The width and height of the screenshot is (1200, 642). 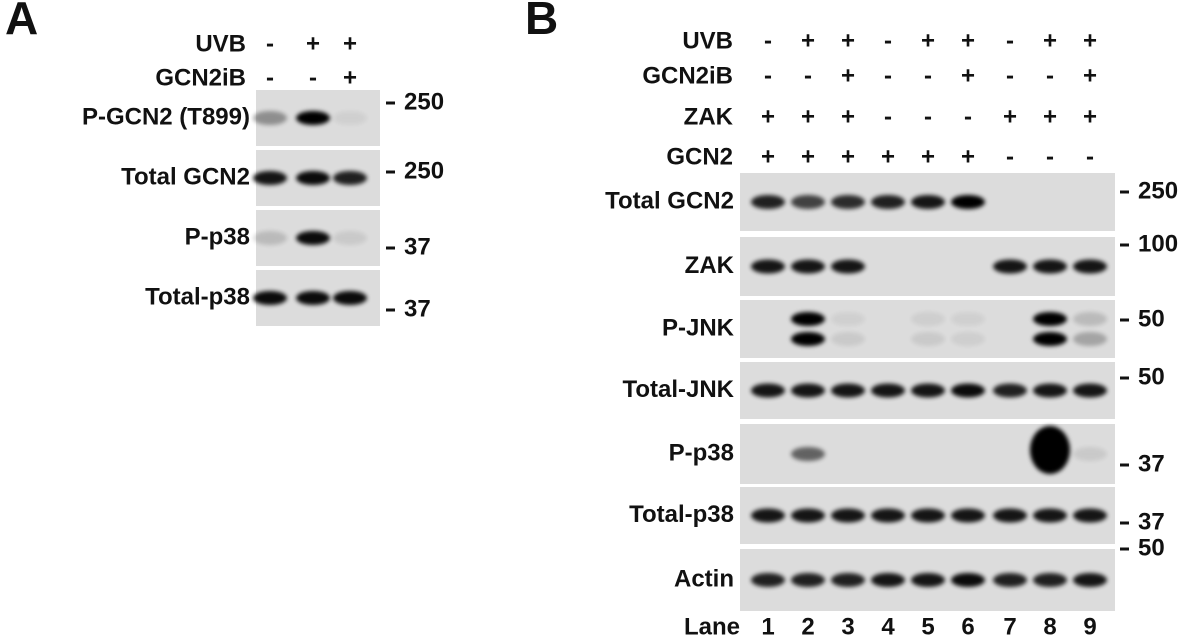 What do you see at coordinates (888, 626) in the screenshot?
I see `lane-number: 4` at bounding box center [888, 626].